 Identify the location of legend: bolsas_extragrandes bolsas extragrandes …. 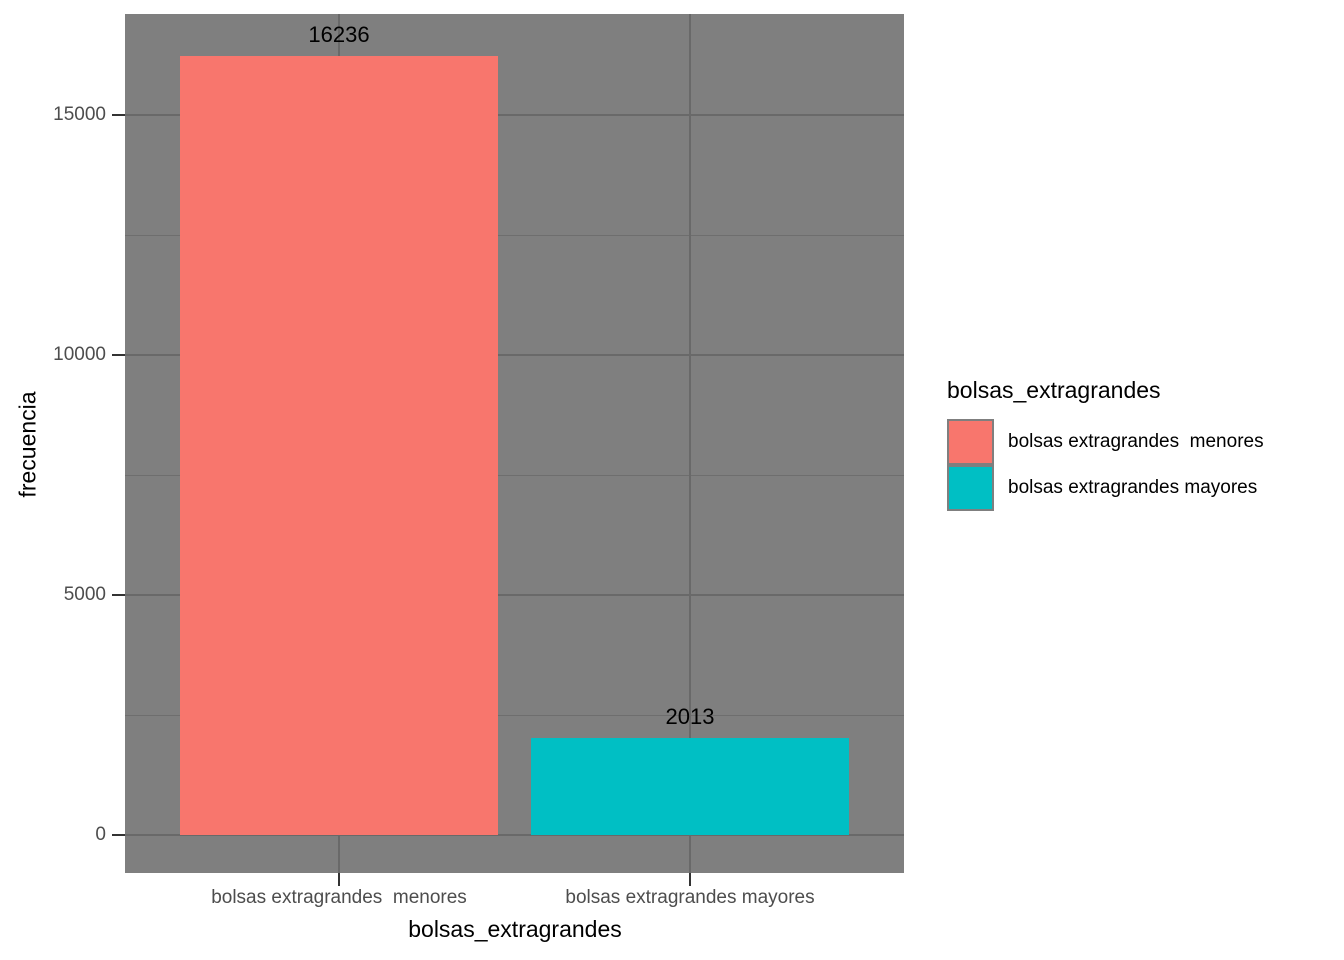
(1105, 445).